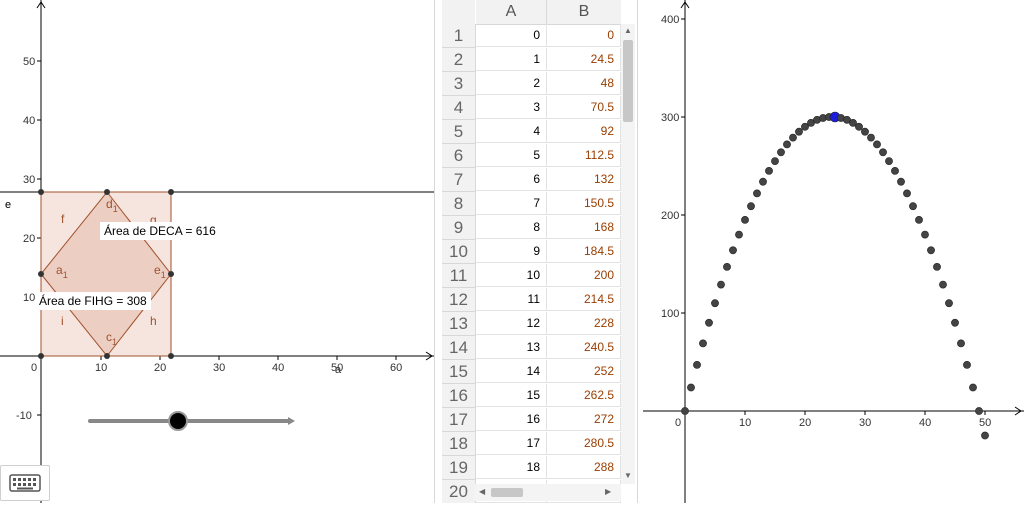 The height and width of the screenshot is (505, 1024). I want to click on row-header: 17, so click(459, 420).